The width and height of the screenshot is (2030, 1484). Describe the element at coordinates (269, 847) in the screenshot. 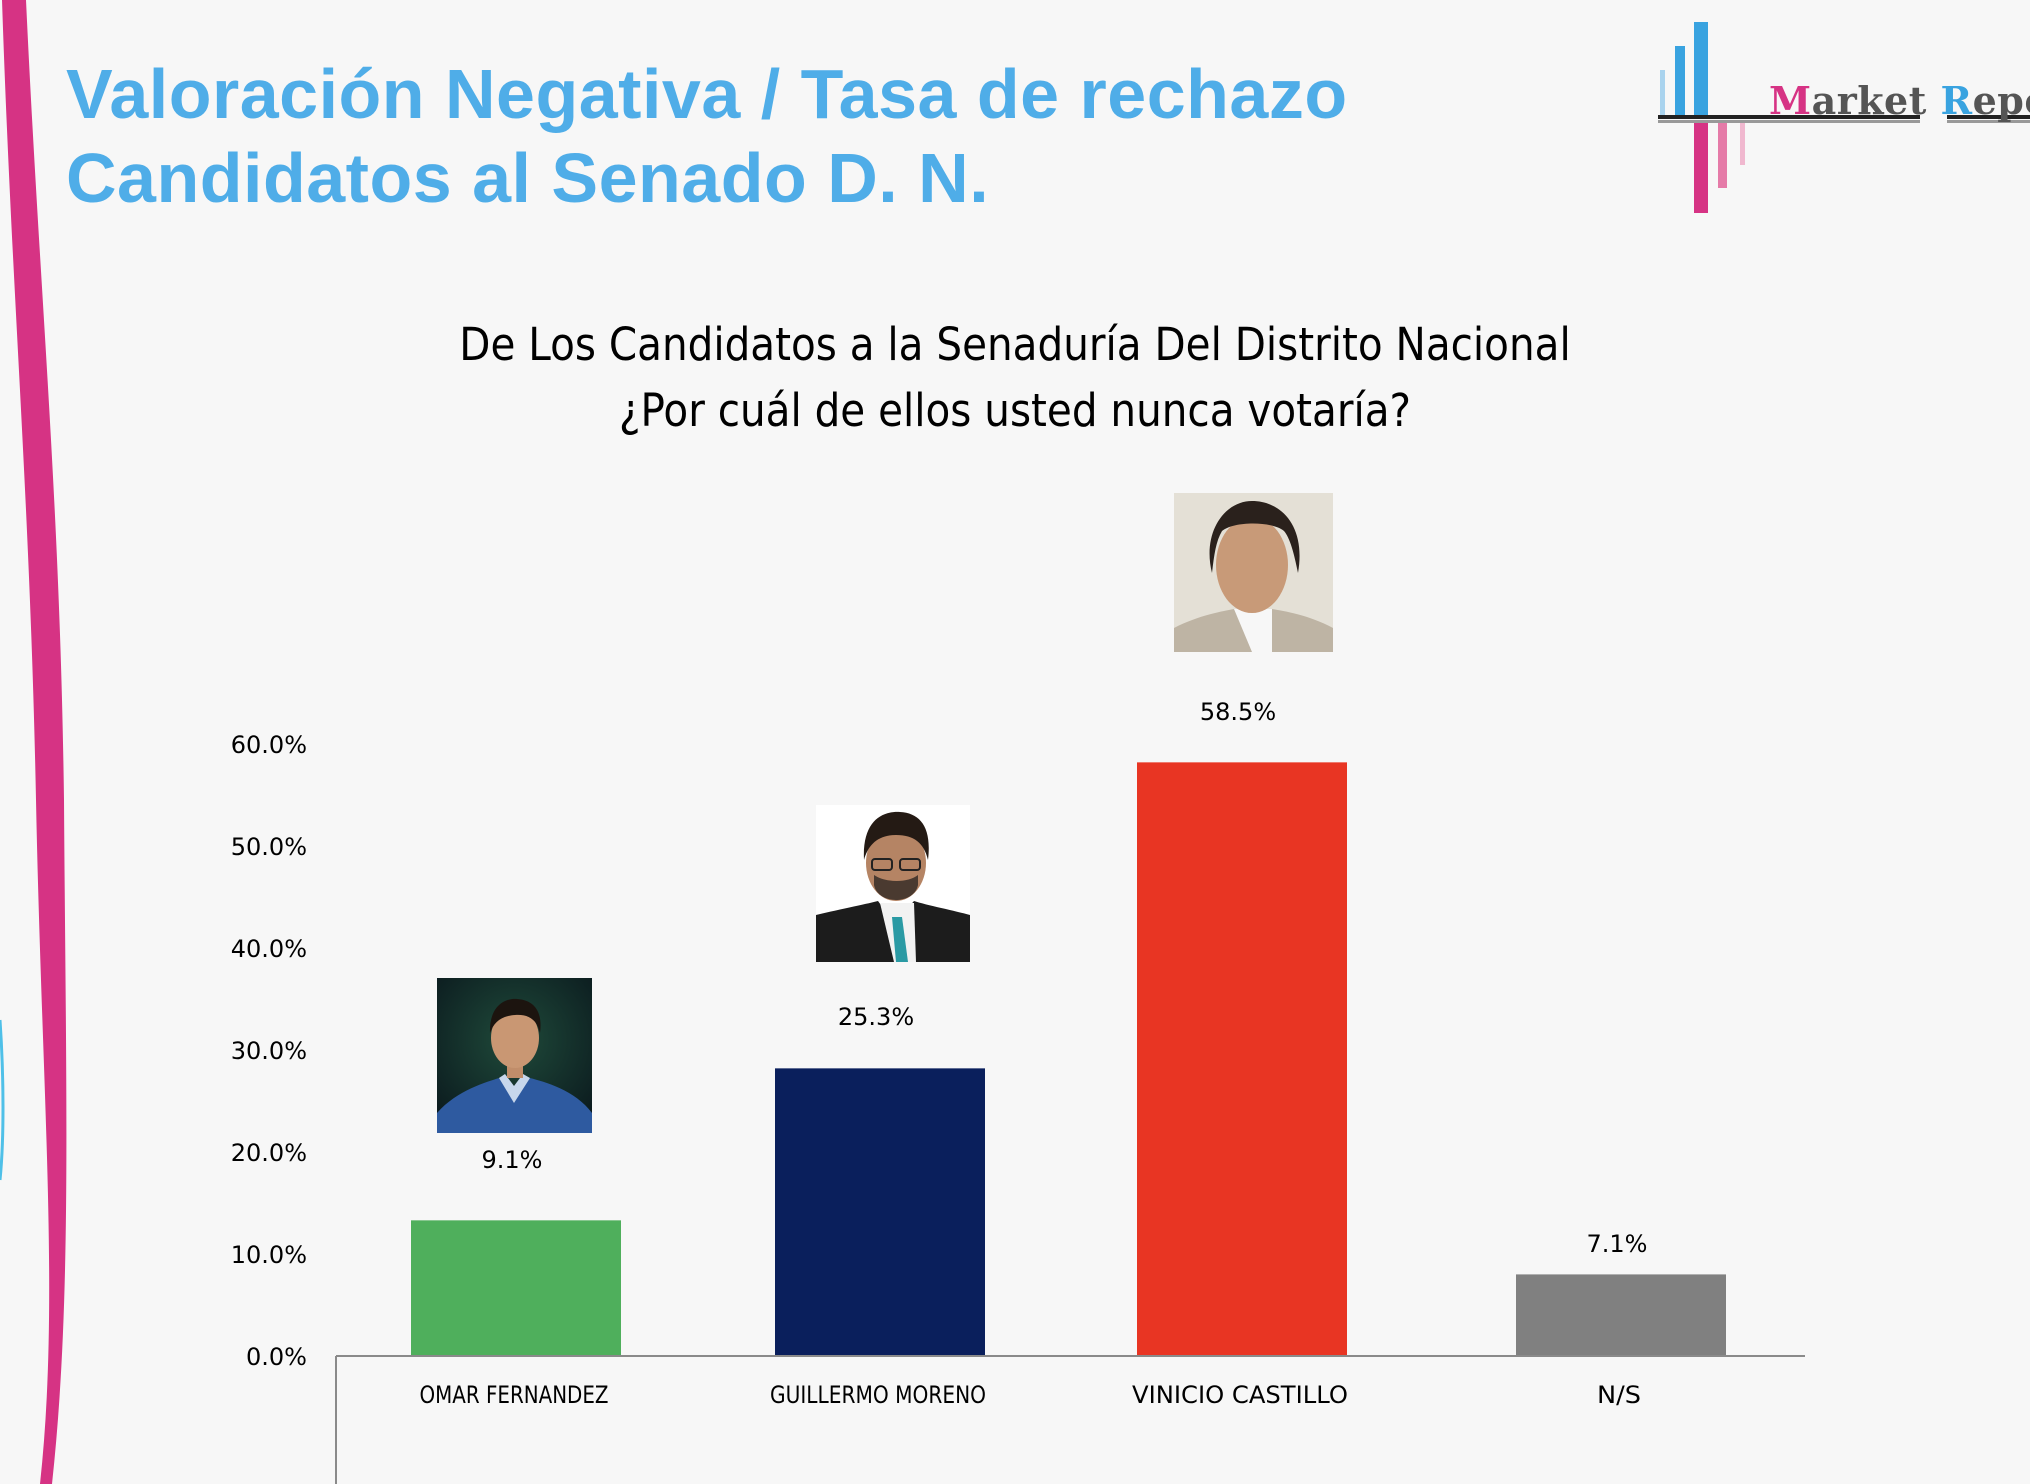

I see `y-tick-label: 50.0%` at that location.